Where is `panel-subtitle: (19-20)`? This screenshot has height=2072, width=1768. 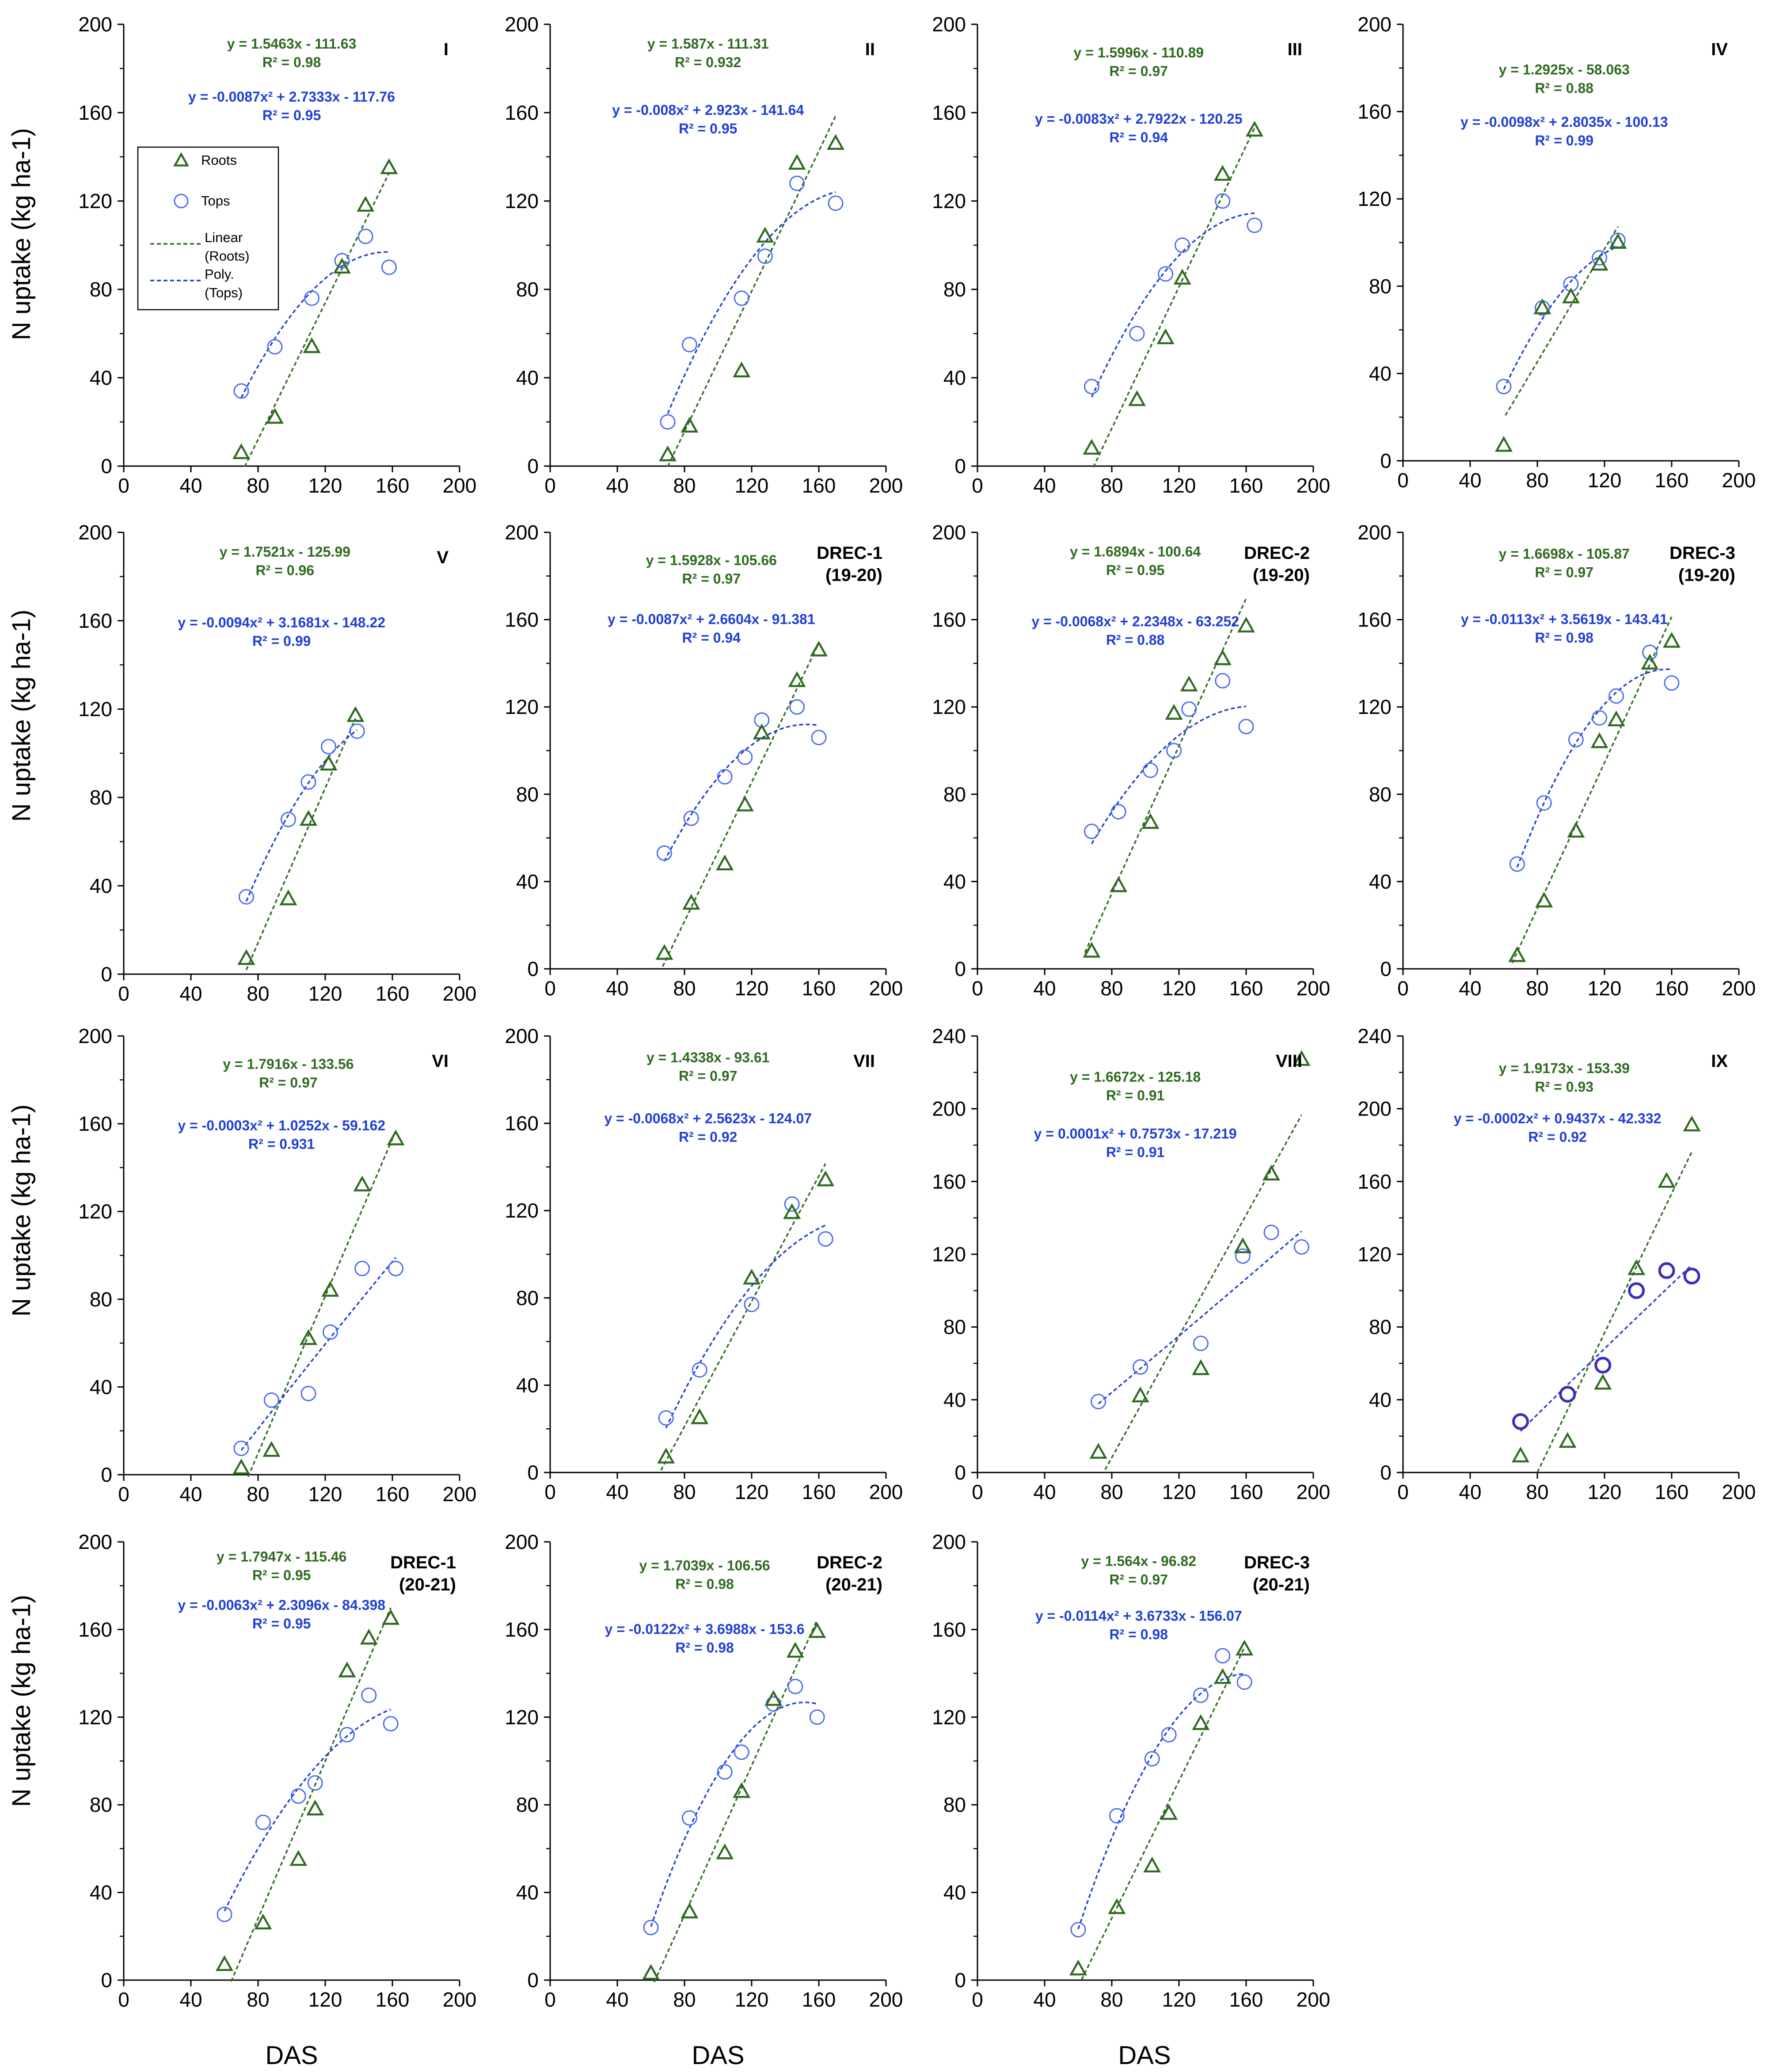 panel-subtitle: (19-20) is located at coordinates (1706, 575).